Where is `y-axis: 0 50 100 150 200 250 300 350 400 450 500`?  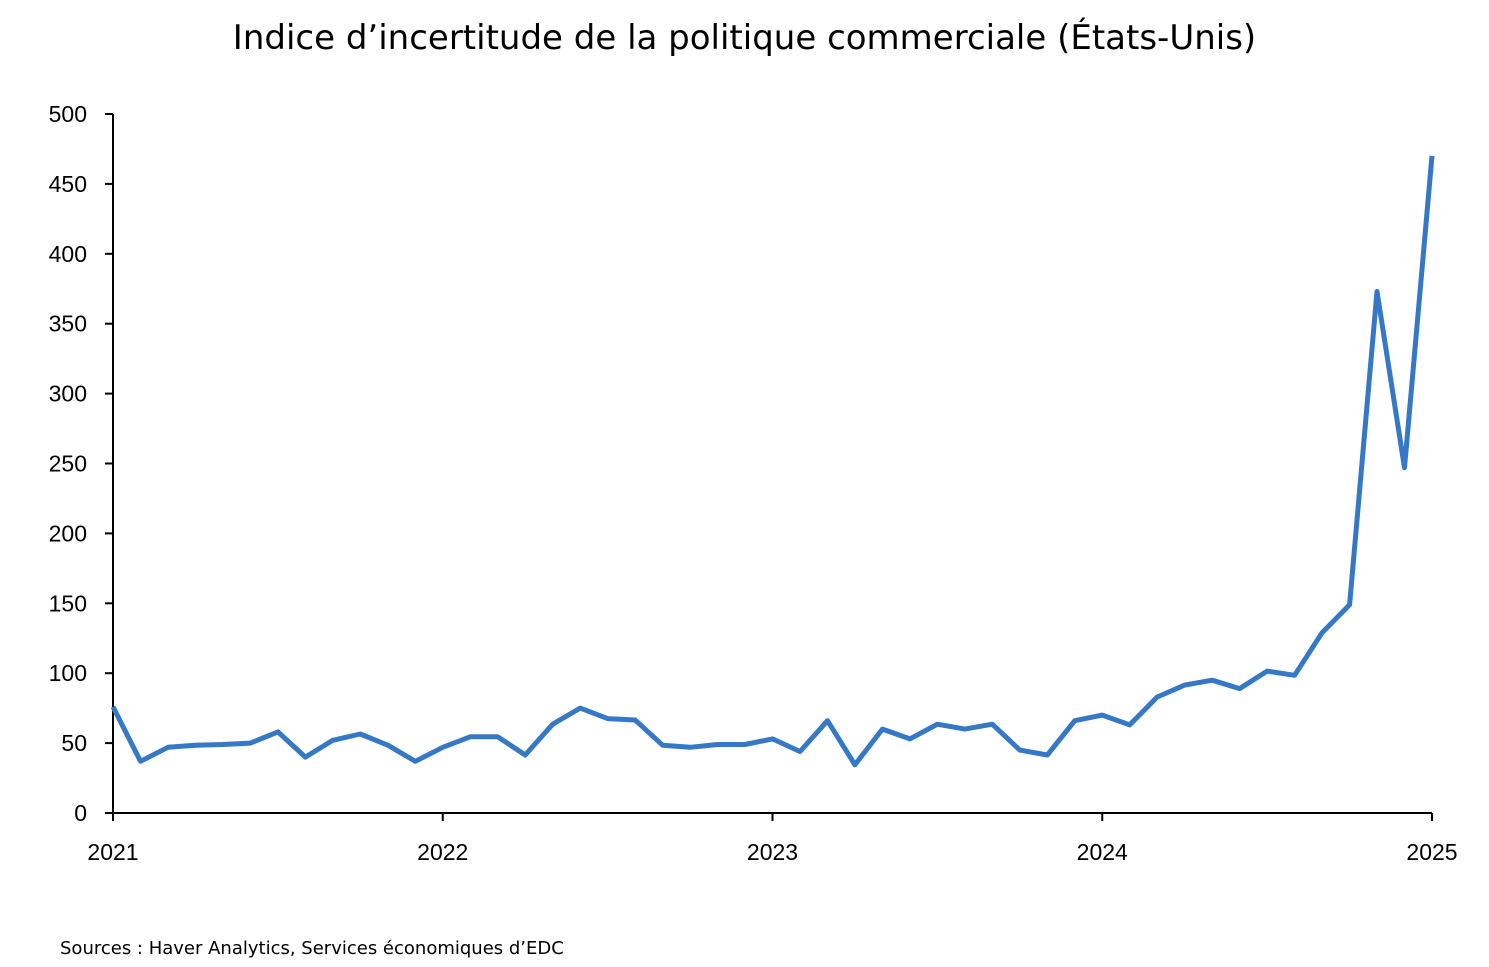 y-axis: 0 50 100 150 200 250 300 350 400 450 500 is located at coordinates (81, 463).